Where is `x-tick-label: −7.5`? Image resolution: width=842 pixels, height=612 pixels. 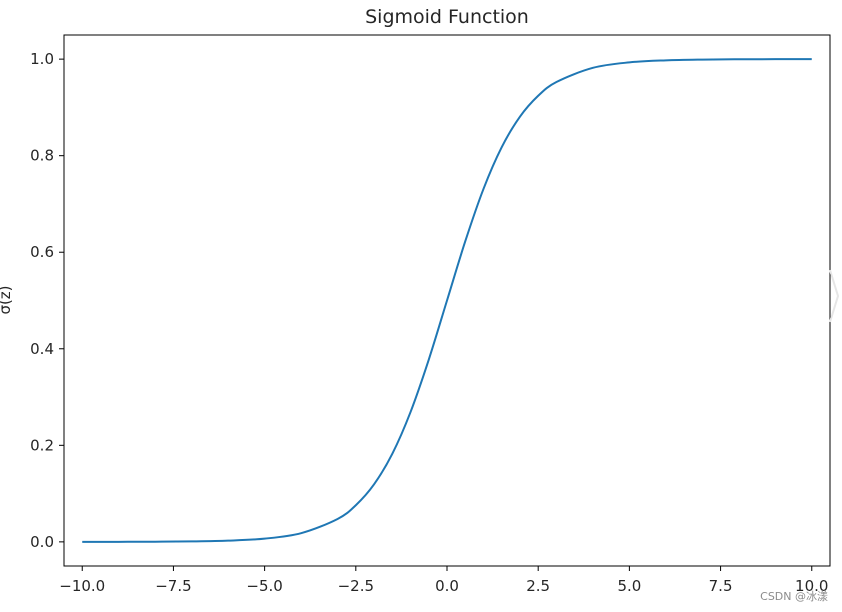 x-tick-label: −7.5 is located at coordinates (173, 586).